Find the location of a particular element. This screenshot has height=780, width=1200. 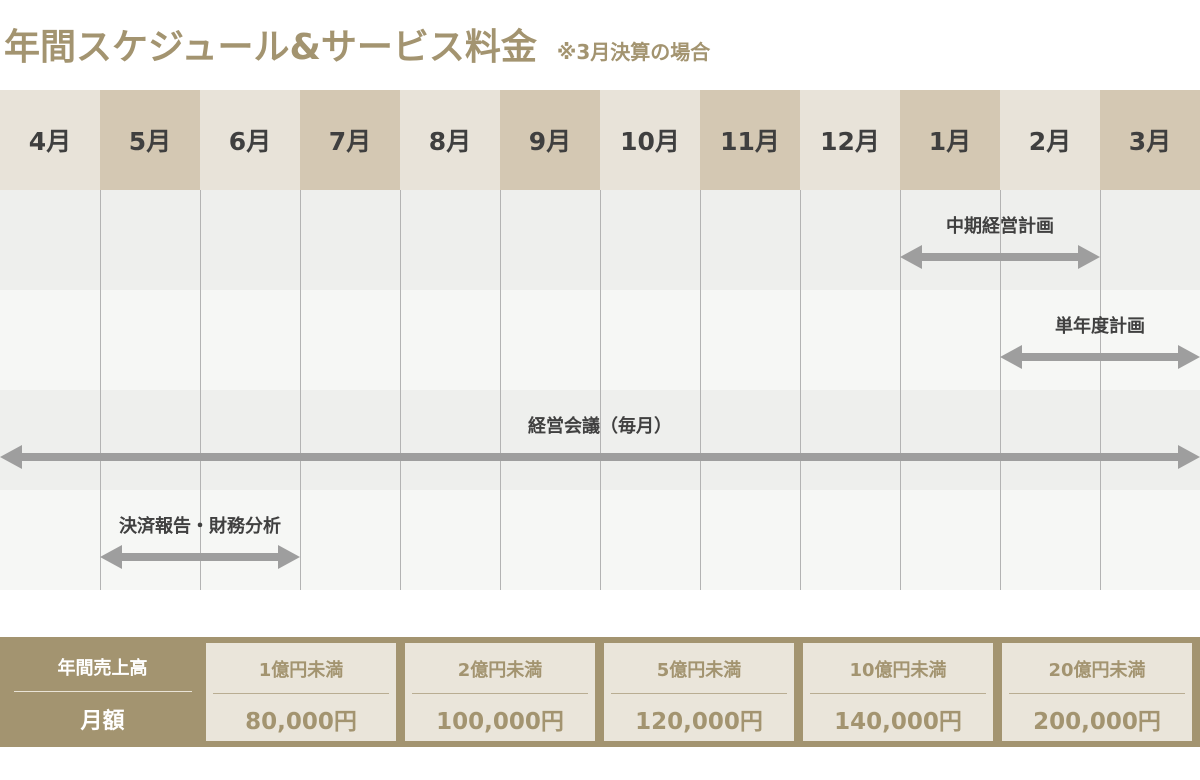

pricing-tier: 2億円未満 100,000円 is located at coordinates (500, 692).